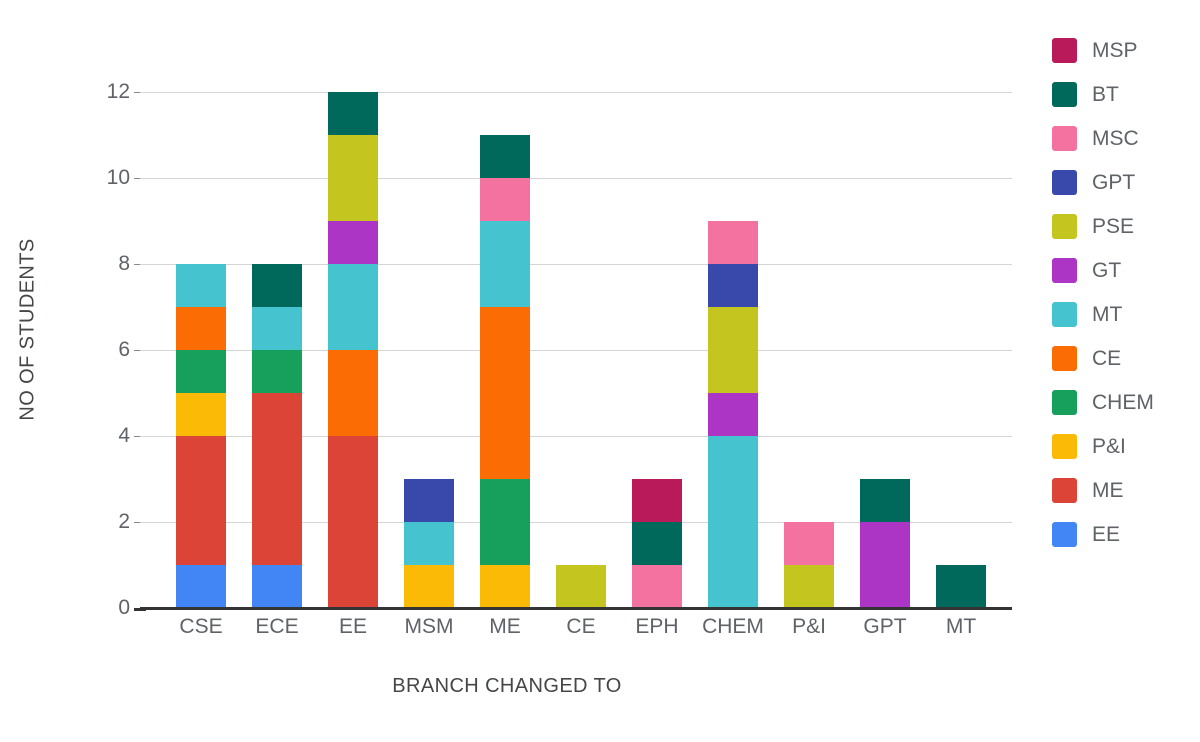 The image size is (1200, 742). I want to click on legend-item: MSP, so click(1125, 50).